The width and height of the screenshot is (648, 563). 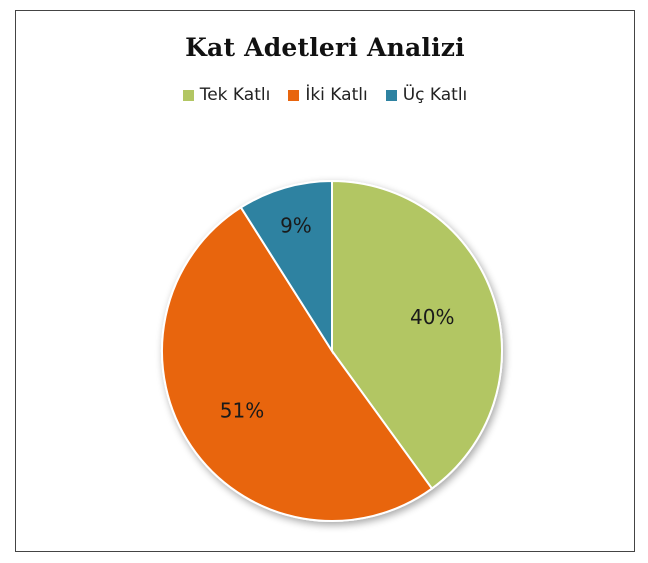 I want to click on data-label-tek-katli: 40%, so click(x=432, y=317).